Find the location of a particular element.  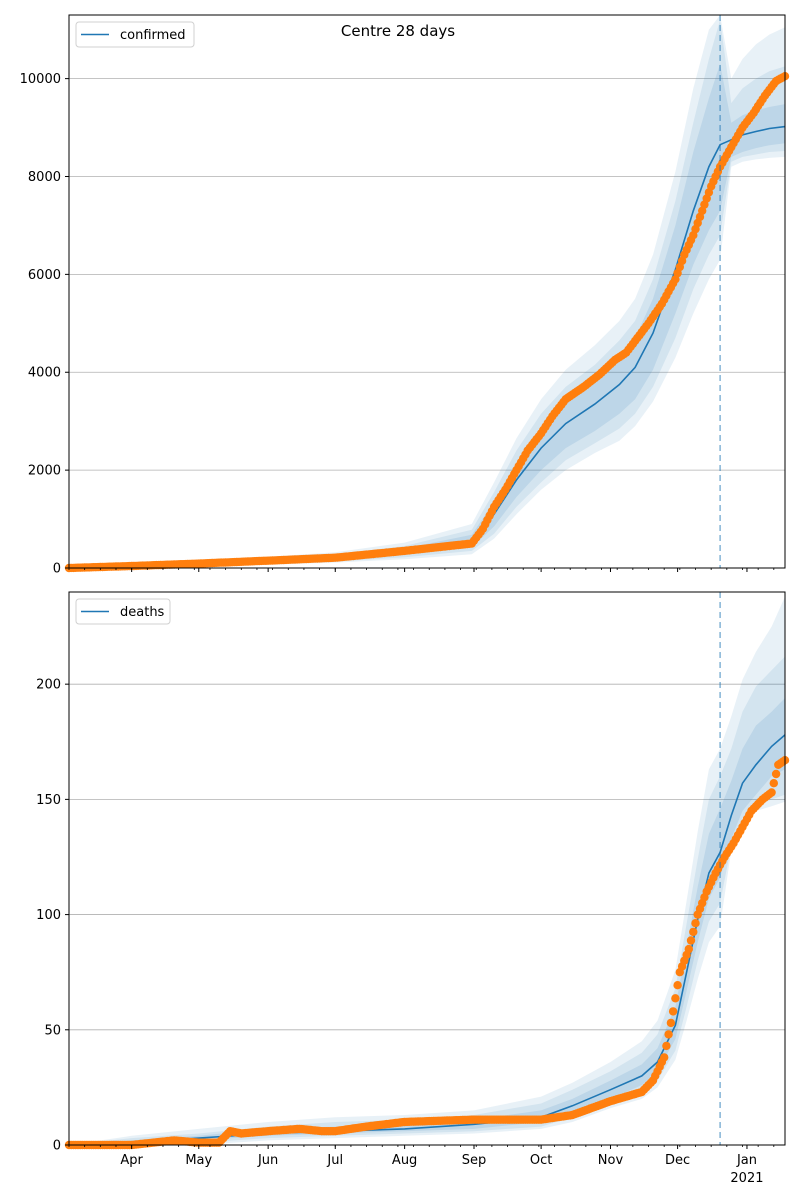

confirmed-legend-box is located at coordinates (135, 34).